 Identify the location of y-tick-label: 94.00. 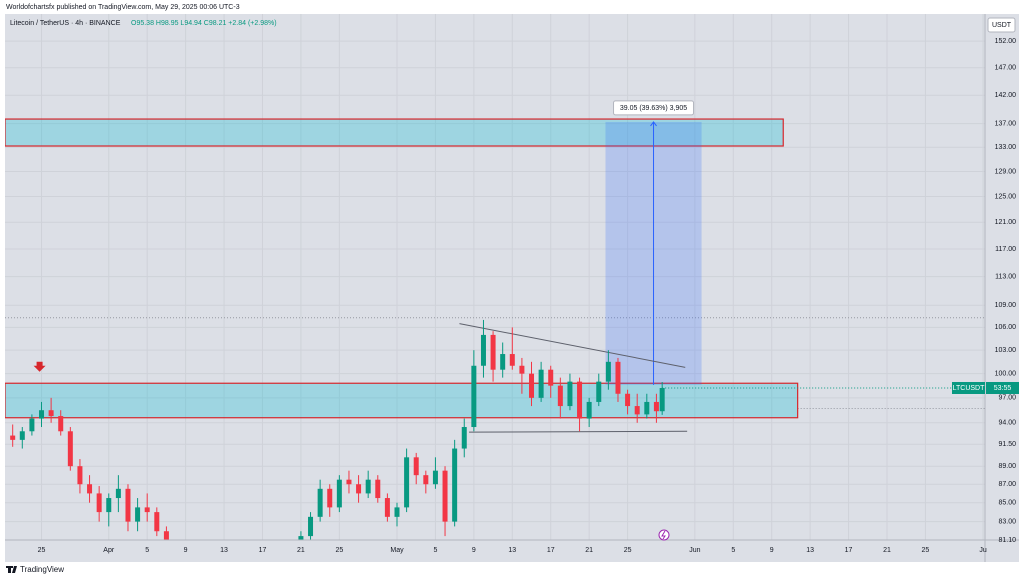
(1007, 423).